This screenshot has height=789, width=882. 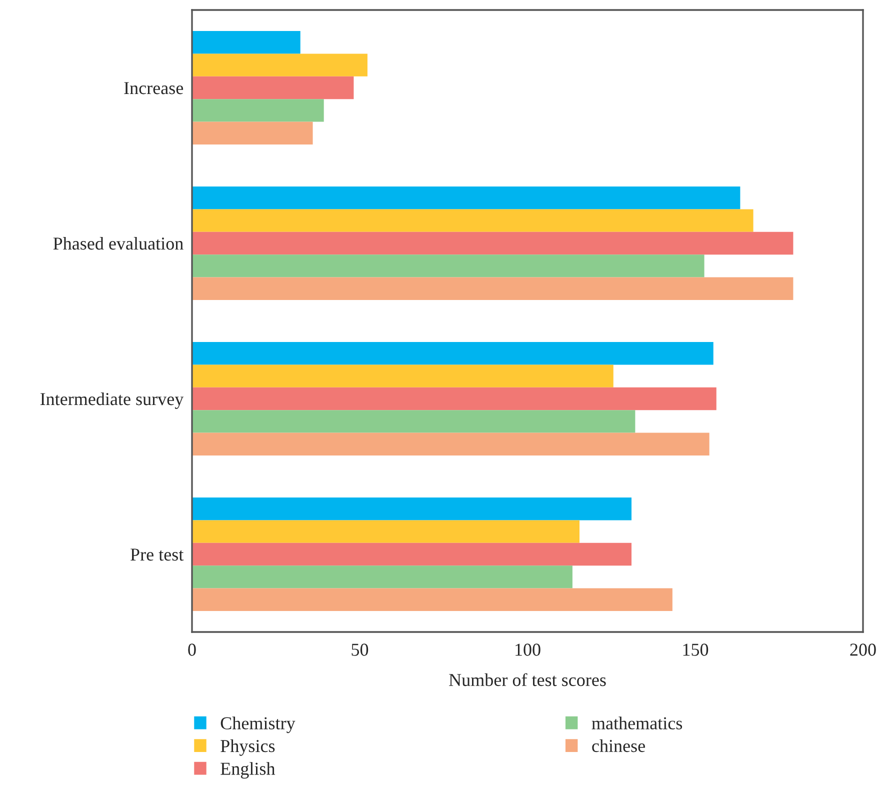 What do you see at coordinates (154, 88) in the screenshot?
I see `y-tick-label: Increase` at bounding box center [154, 88].